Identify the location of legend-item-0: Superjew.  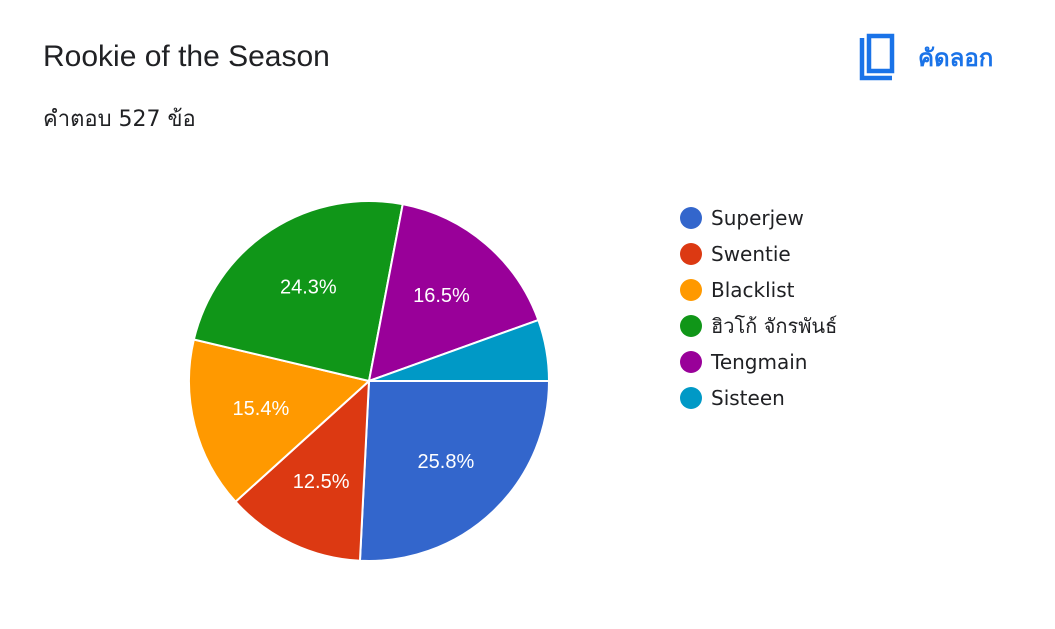
(758, 218).